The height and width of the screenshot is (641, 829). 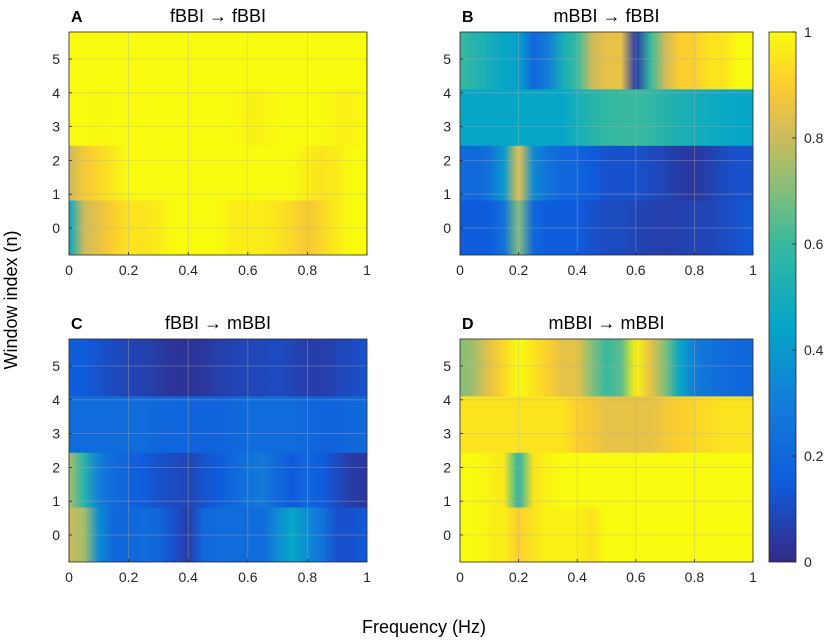 What do you see at coordinates (77, 324) in the screenshot?
I see `panel-label: C` at bounding box center [77, 324].